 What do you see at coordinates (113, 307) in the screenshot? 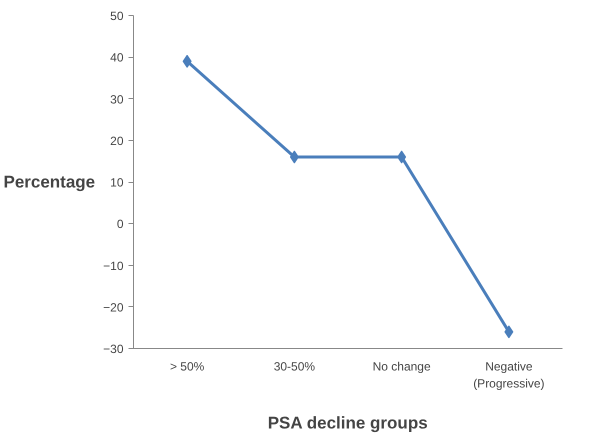
I see `y-tick-label: −20` at bounding box center [113, 307].